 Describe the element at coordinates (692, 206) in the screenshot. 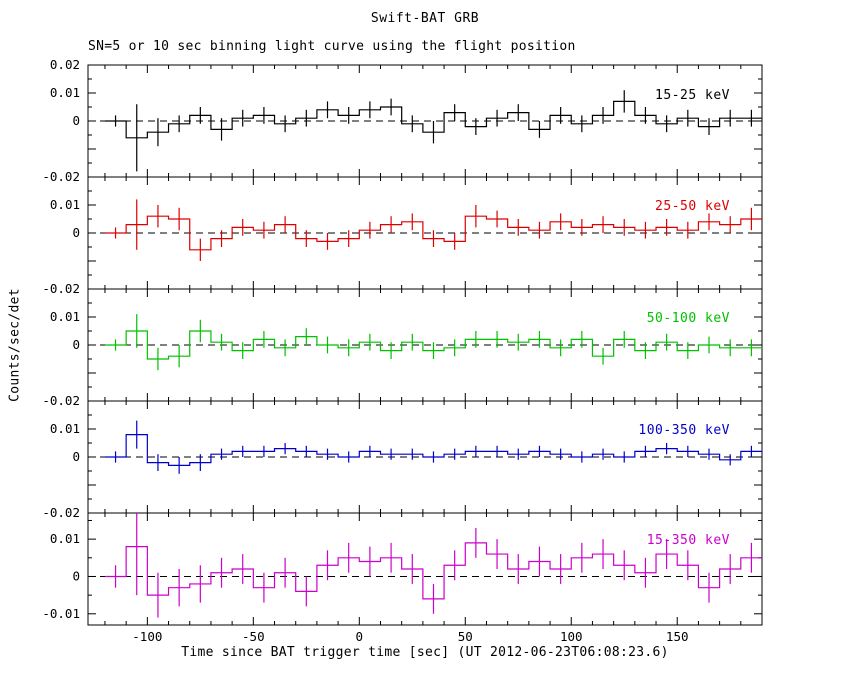

I see `band-label-25-50-kev: 25-50 keV` at that location.